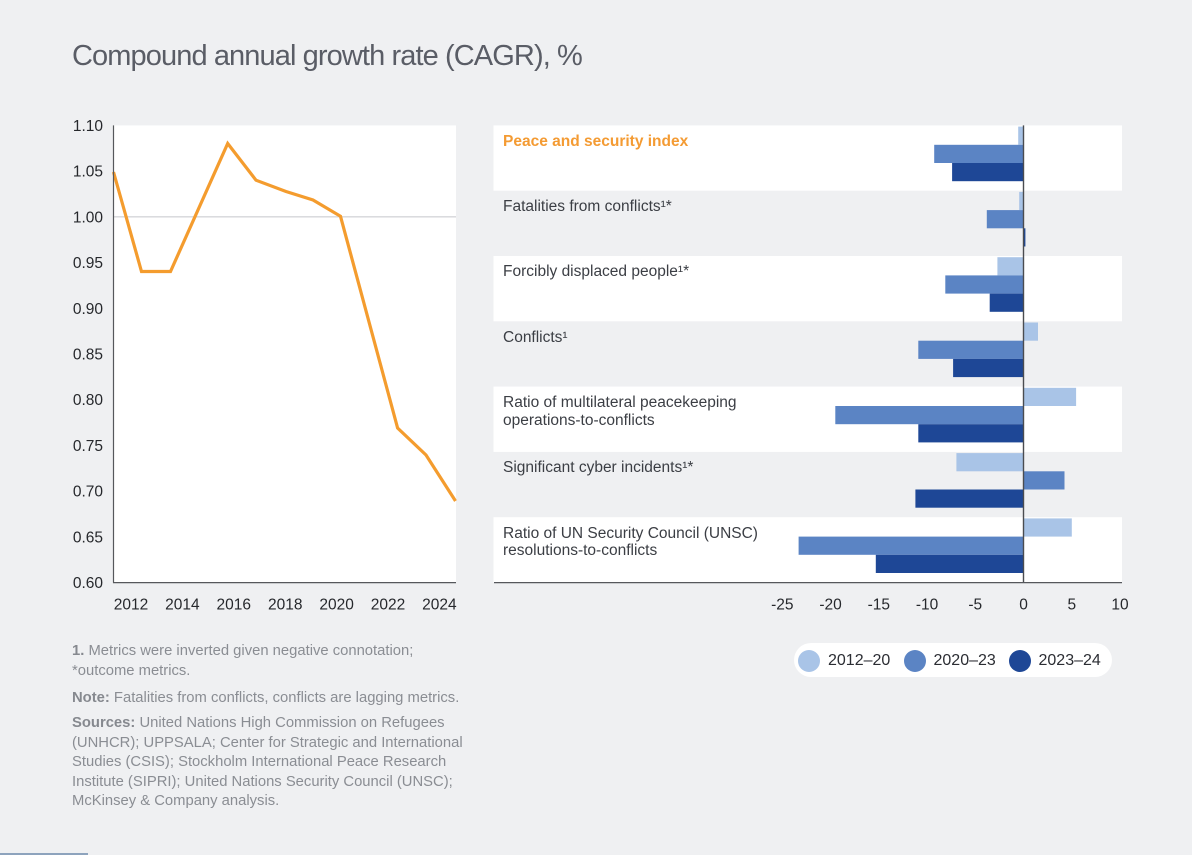  I want to click on svg-text: 2012, so click(131, 605).